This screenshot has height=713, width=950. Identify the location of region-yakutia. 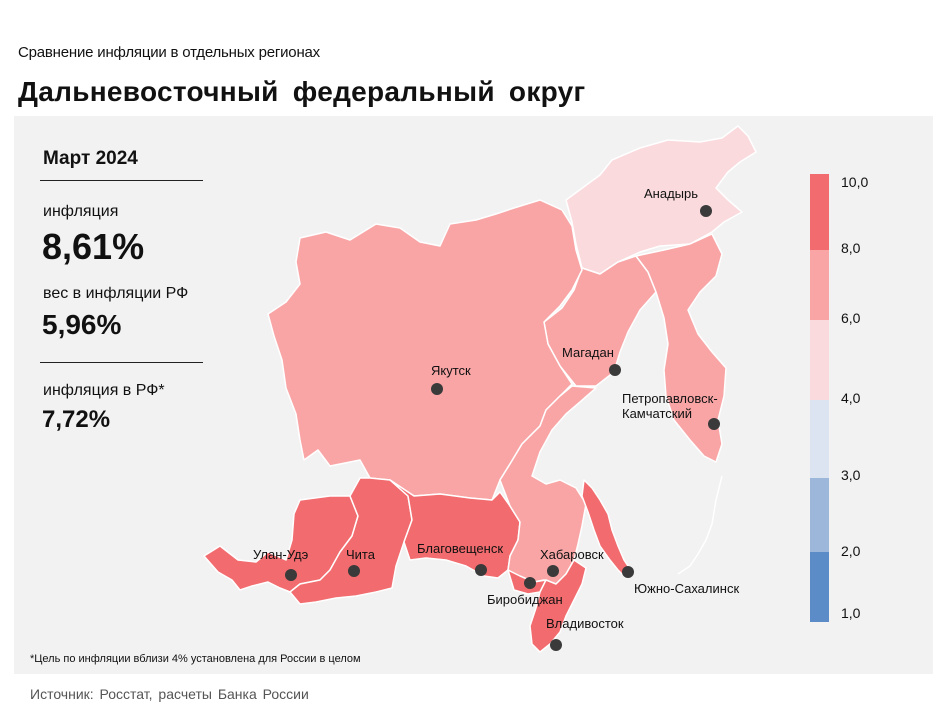
(425, 350).